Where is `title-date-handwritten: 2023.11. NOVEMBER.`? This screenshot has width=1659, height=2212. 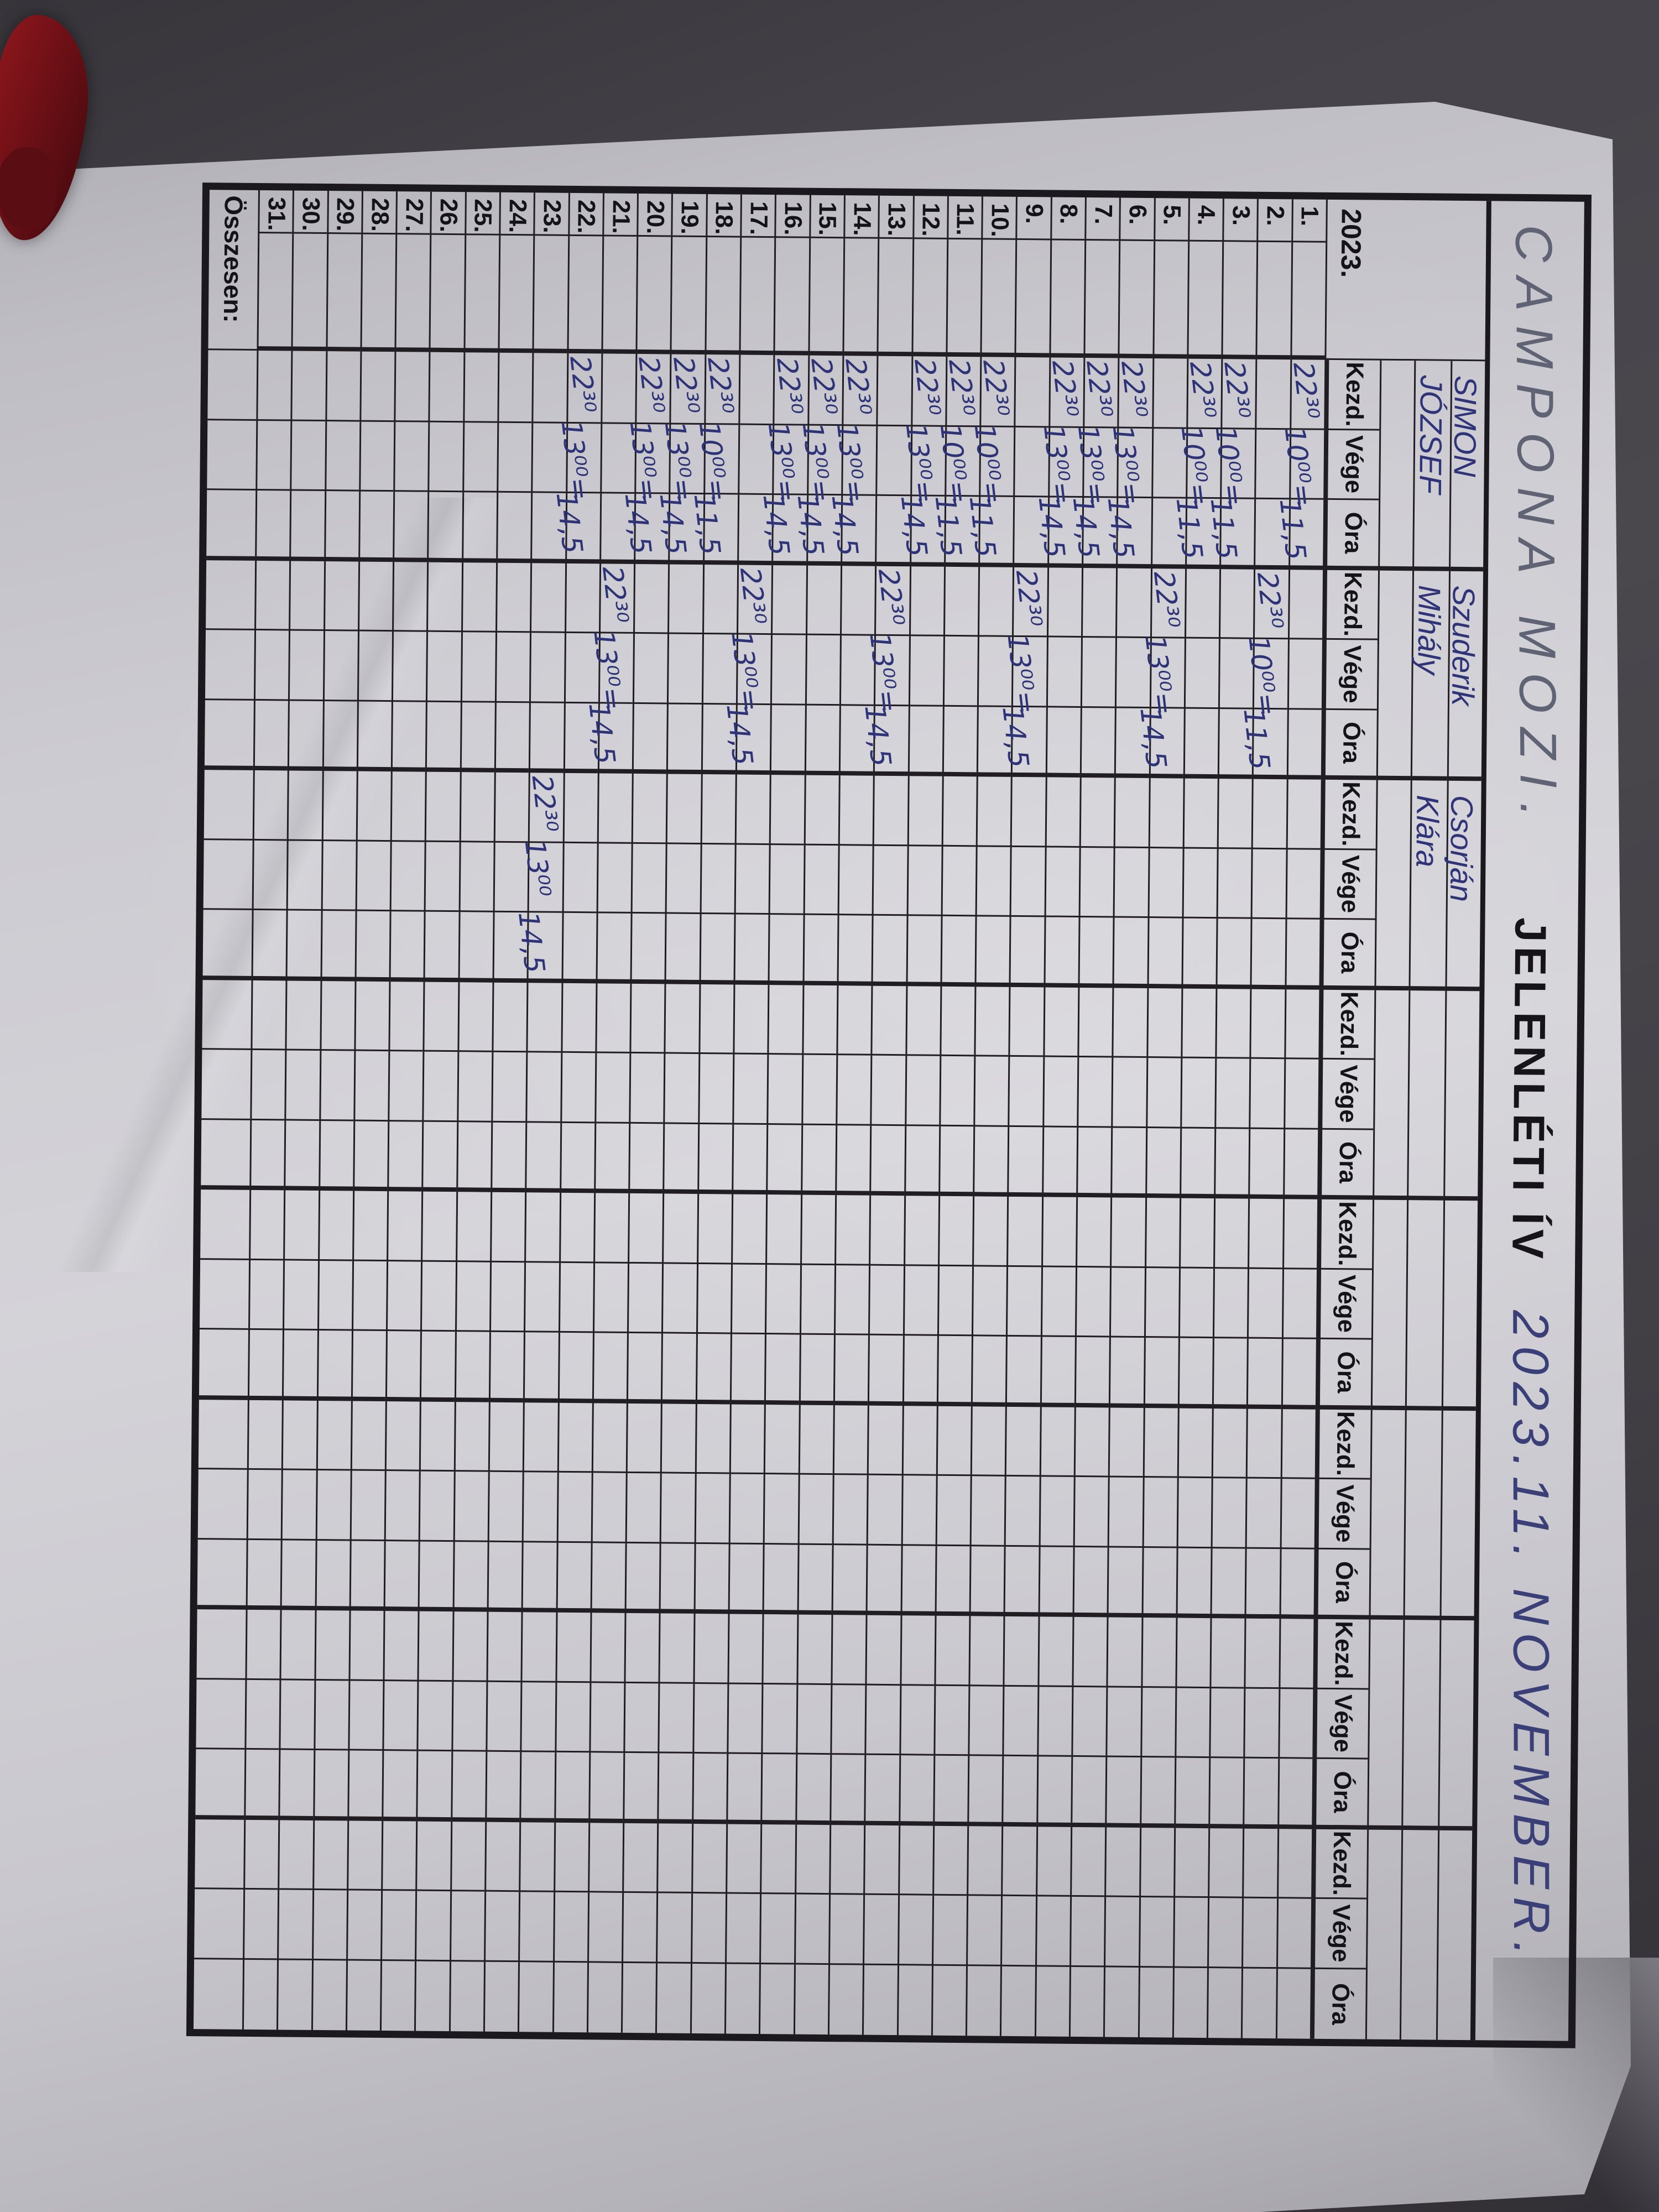
title-date-handwritten: 2023.11. NOVEMBER. is located at coordinates (1531, 1637).